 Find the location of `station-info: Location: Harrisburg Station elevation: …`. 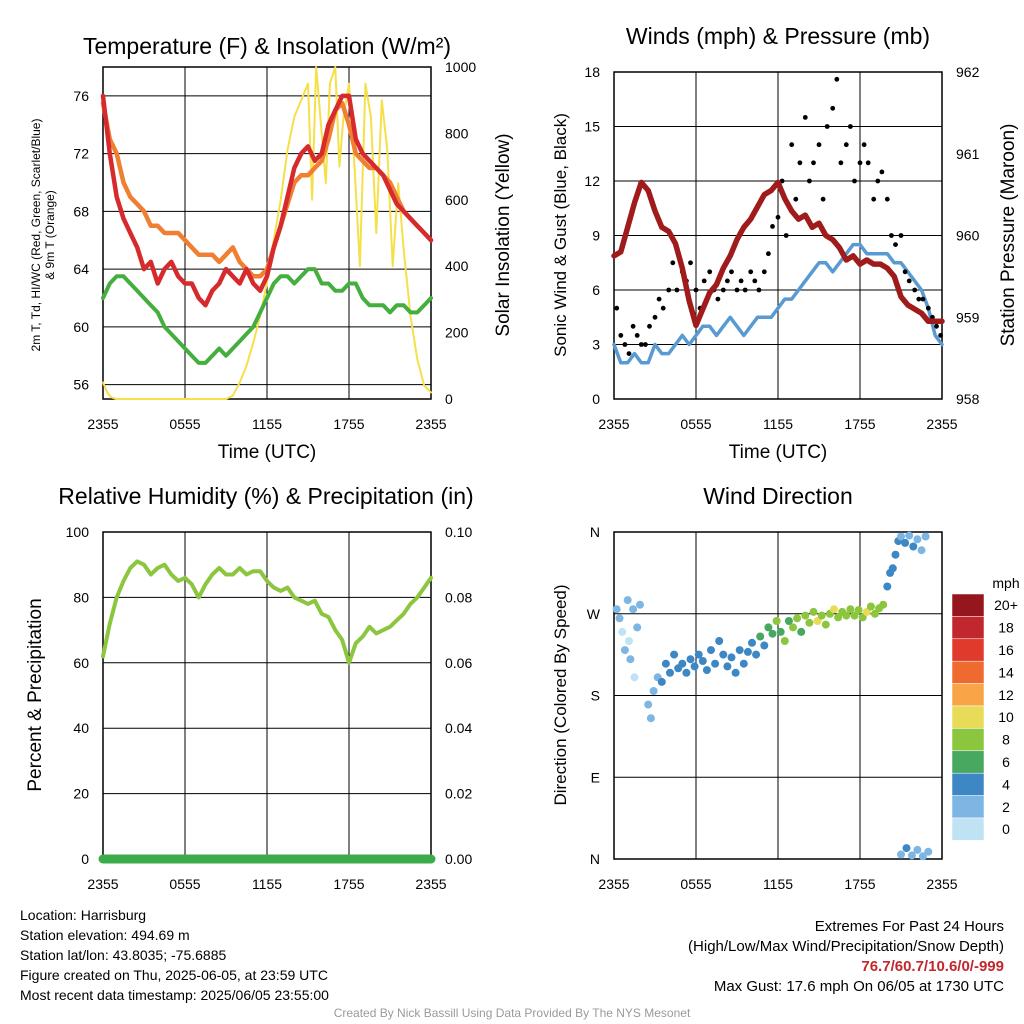

station-info: Location: Harrisburg Station elevation: … is located at coordinates (174, 955).